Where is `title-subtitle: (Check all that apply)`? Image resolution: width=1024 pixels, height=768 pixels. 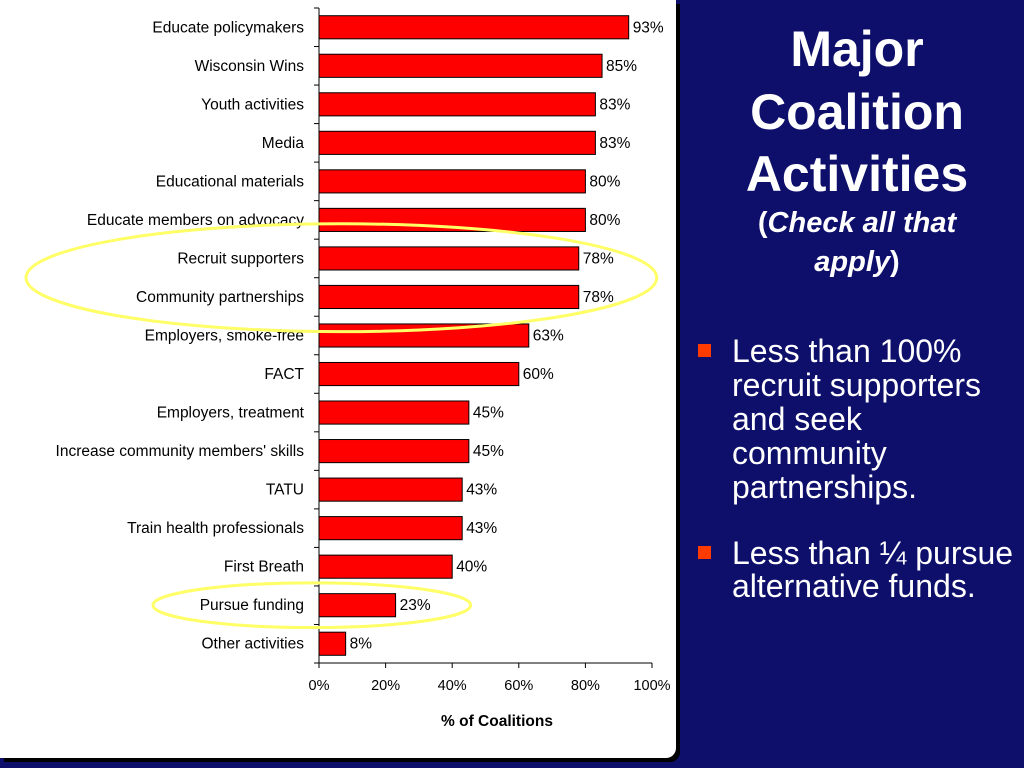
title-subtitle: (Check all that apply) is located at coordinates (857, 243).